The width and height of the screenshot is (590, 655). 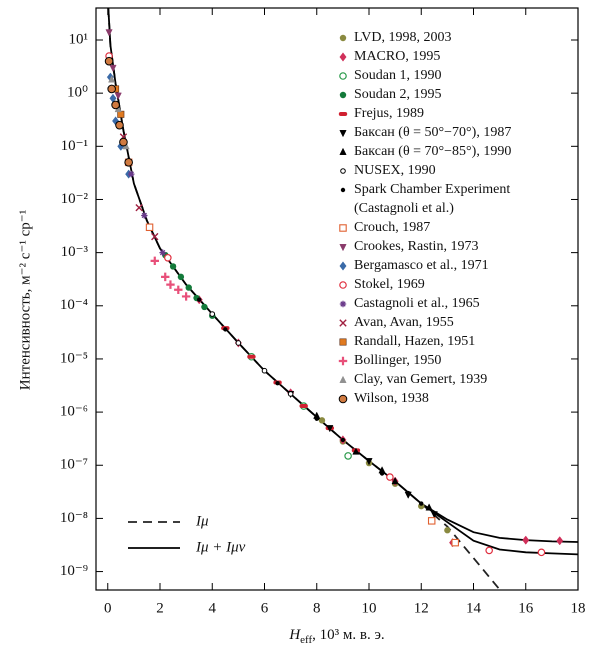 What do you see at coordinates (74, 412) in the screenshot?
I see `y-tick-label: 10⁻⁶` at bounding box center [74, 412].